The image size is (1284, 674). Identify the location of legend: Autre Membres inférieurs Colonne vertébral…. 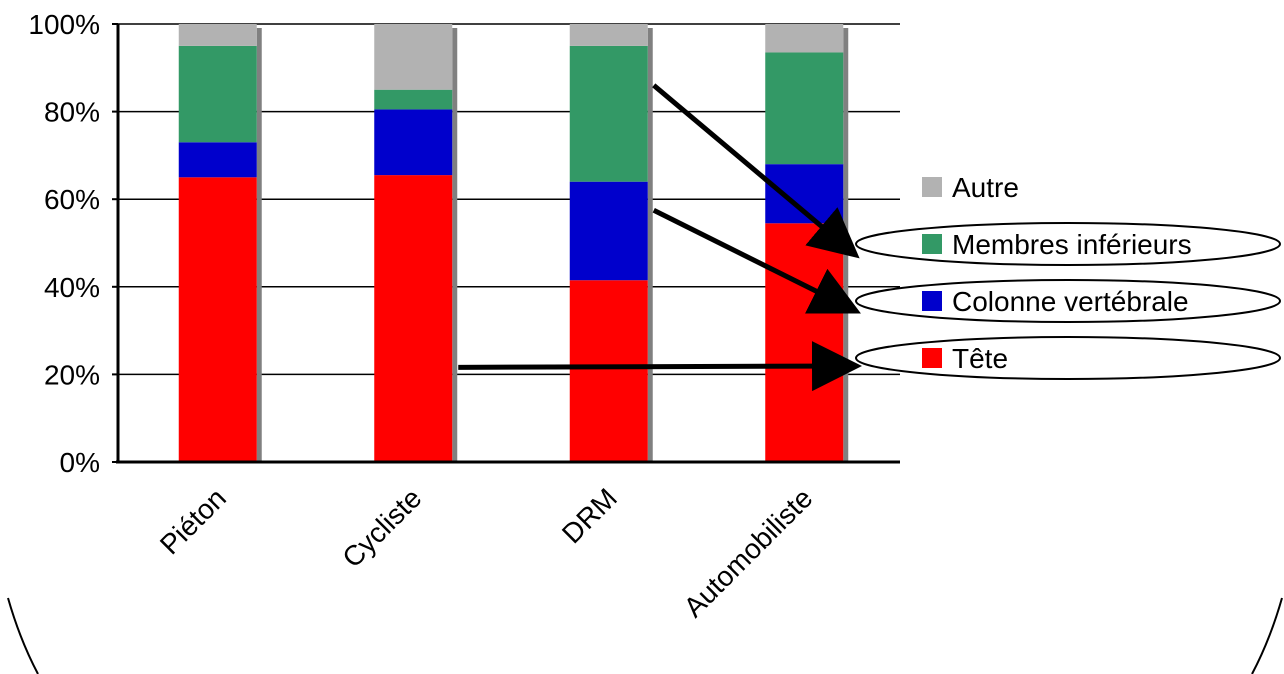
(1068, 276).